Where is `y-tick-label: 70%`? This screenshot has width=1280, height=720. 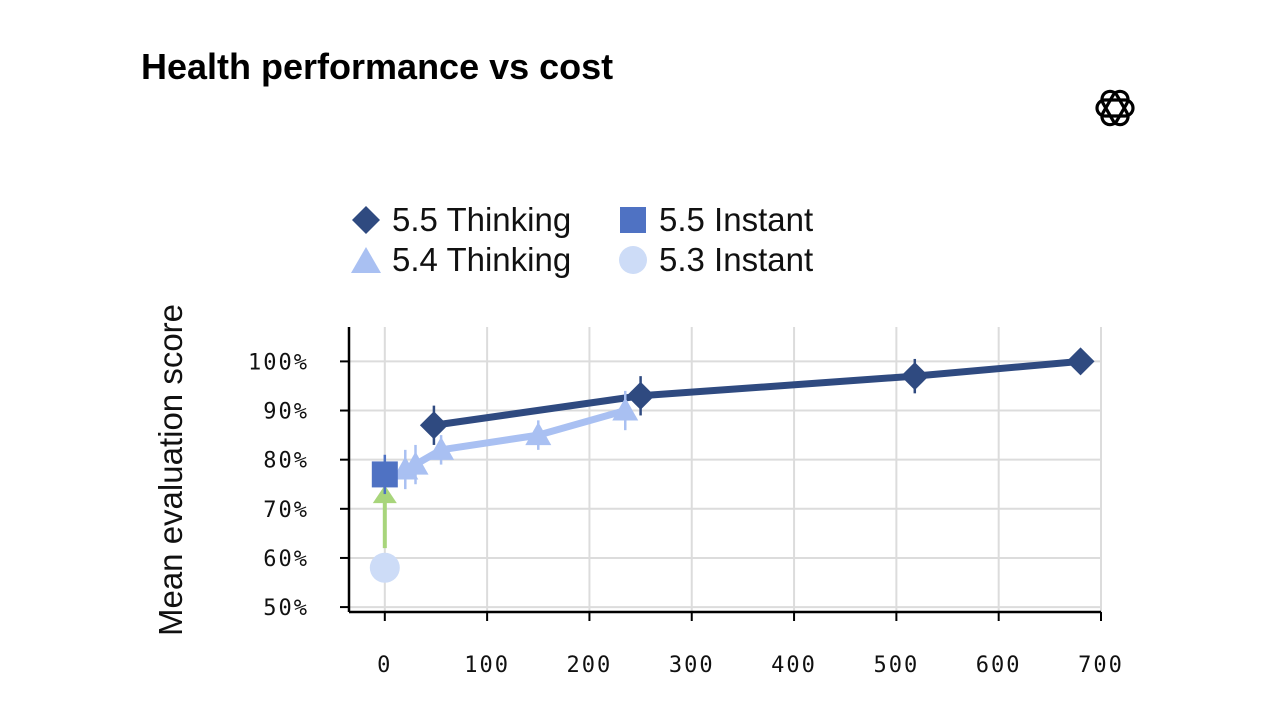
y-tick-label: 70% is located at coordinates (286, 510).